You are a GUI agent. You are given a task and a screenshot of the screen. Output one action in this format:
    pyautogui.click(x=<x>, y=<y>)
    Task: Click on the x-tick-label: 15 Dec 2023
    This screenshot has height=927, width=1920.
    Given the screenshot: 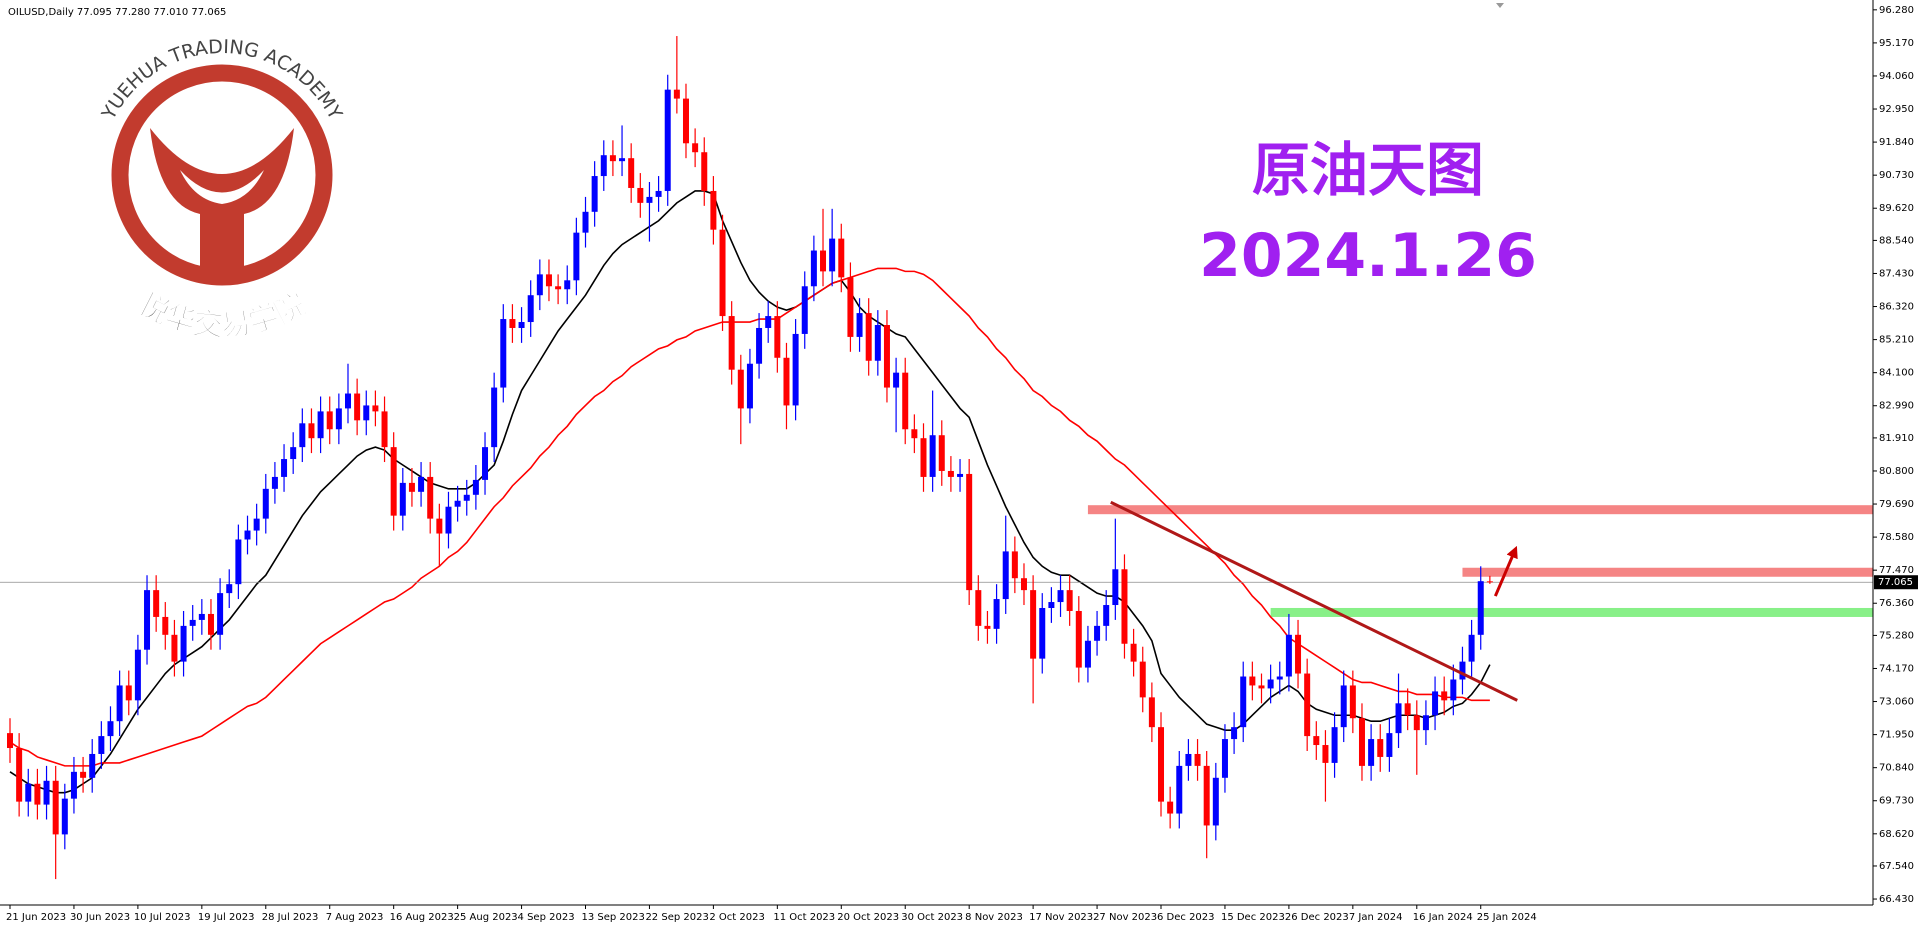 What is the action you would take?
    pyautogui.click(x=1253, y=917)
    